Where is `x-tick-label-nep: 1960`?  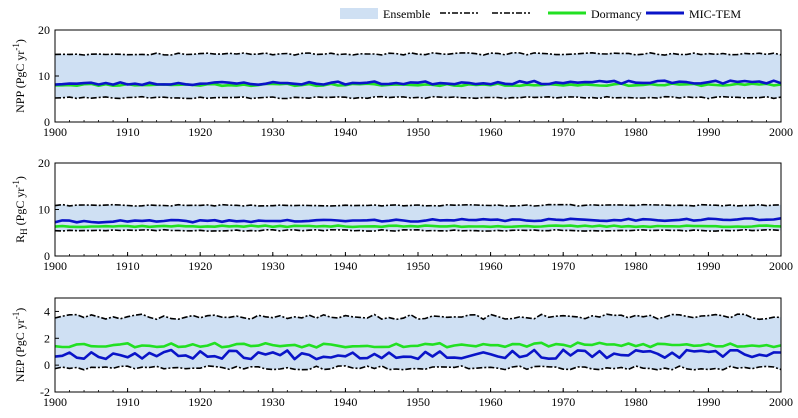 x-tick-label-nep: 1960 is located at coordinates (491, 402).